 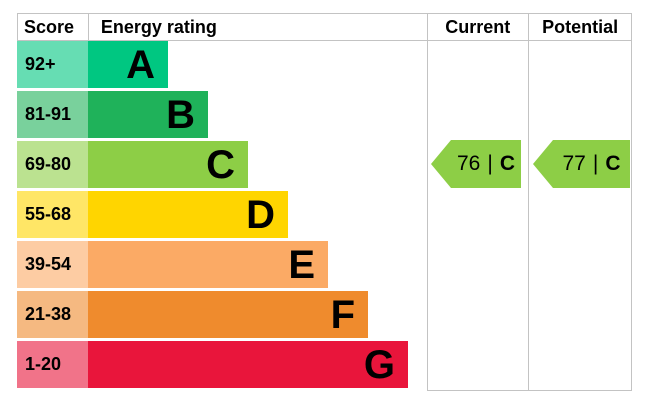 I want to click on header-energy-rating: Energy rating, so click(x=158, y=27).